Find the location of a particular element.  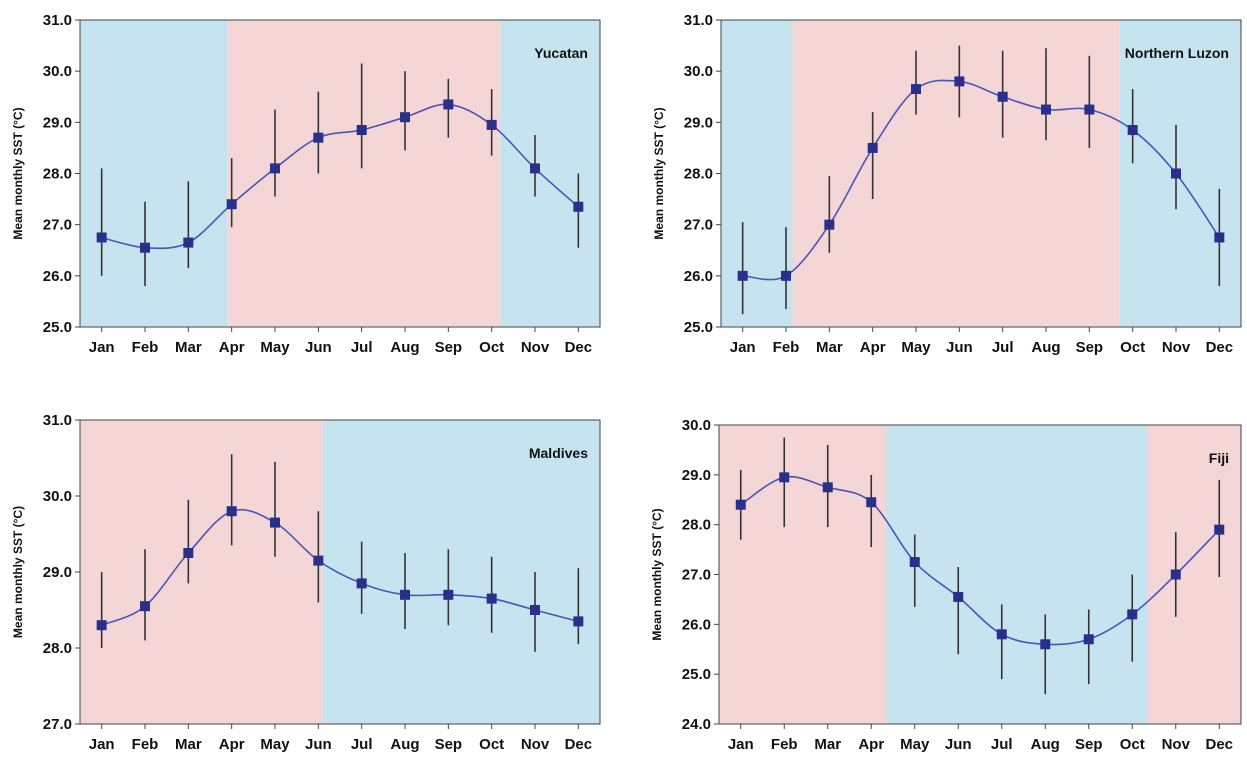

y-tick-label: 24.0 is located at coordinates (696, 724).